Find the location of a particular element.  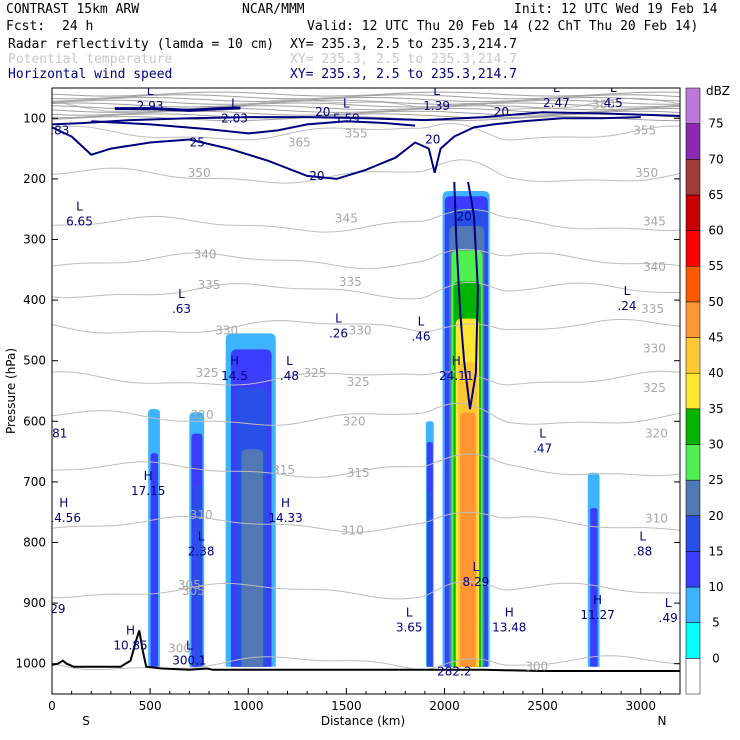

x-tick-label-3000: 3000 is located at coordinates (640, 706).